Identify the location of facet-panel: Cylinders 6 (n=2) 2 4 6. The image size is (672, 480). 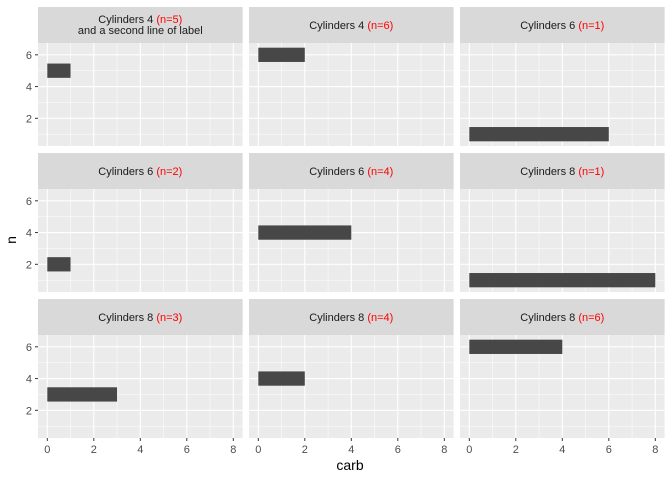
(134, 222).